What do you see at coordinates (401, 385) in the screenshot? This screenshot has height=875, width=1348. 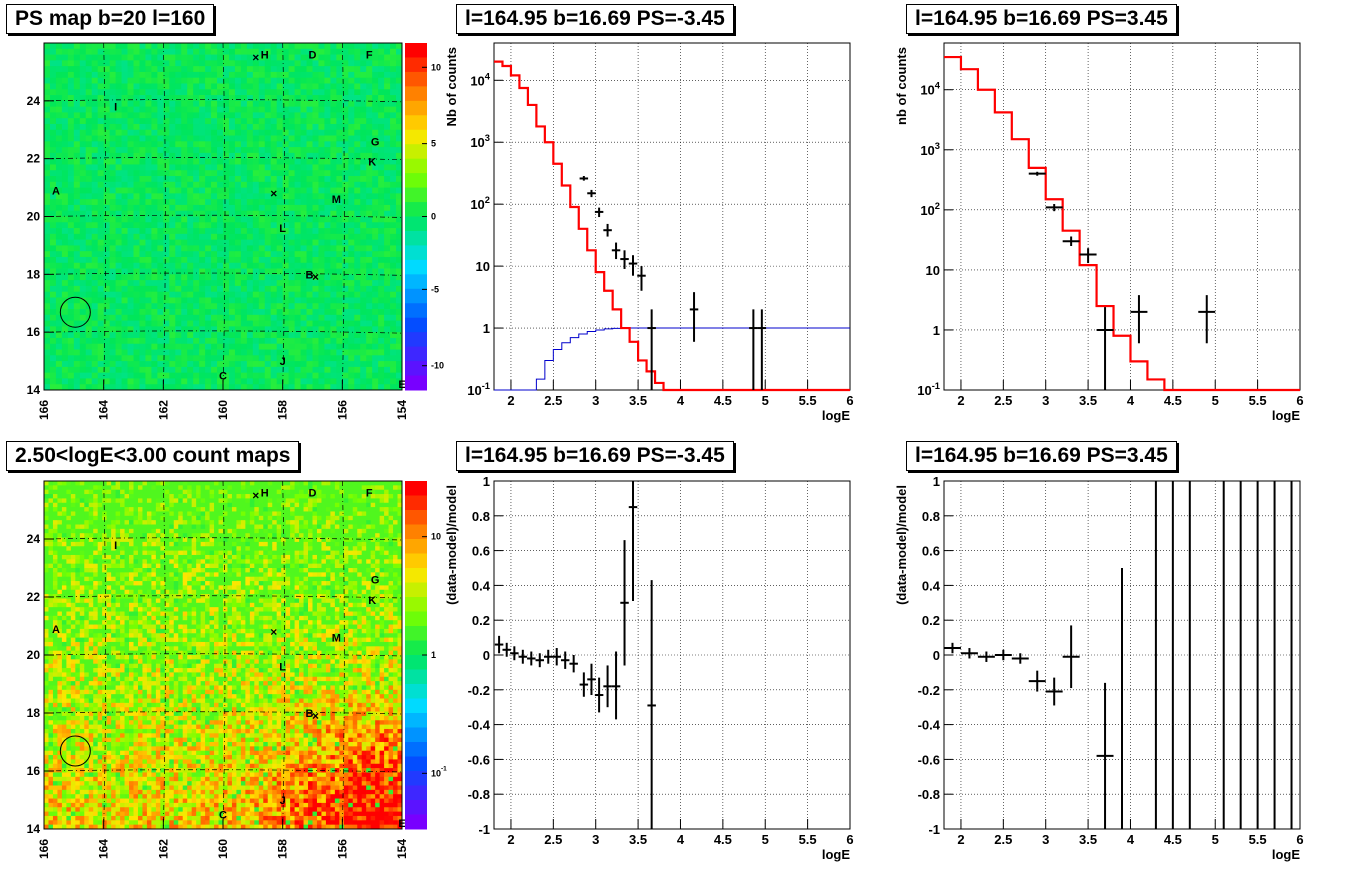 I see `source-label-E: E` at bounding box center [401, 385].